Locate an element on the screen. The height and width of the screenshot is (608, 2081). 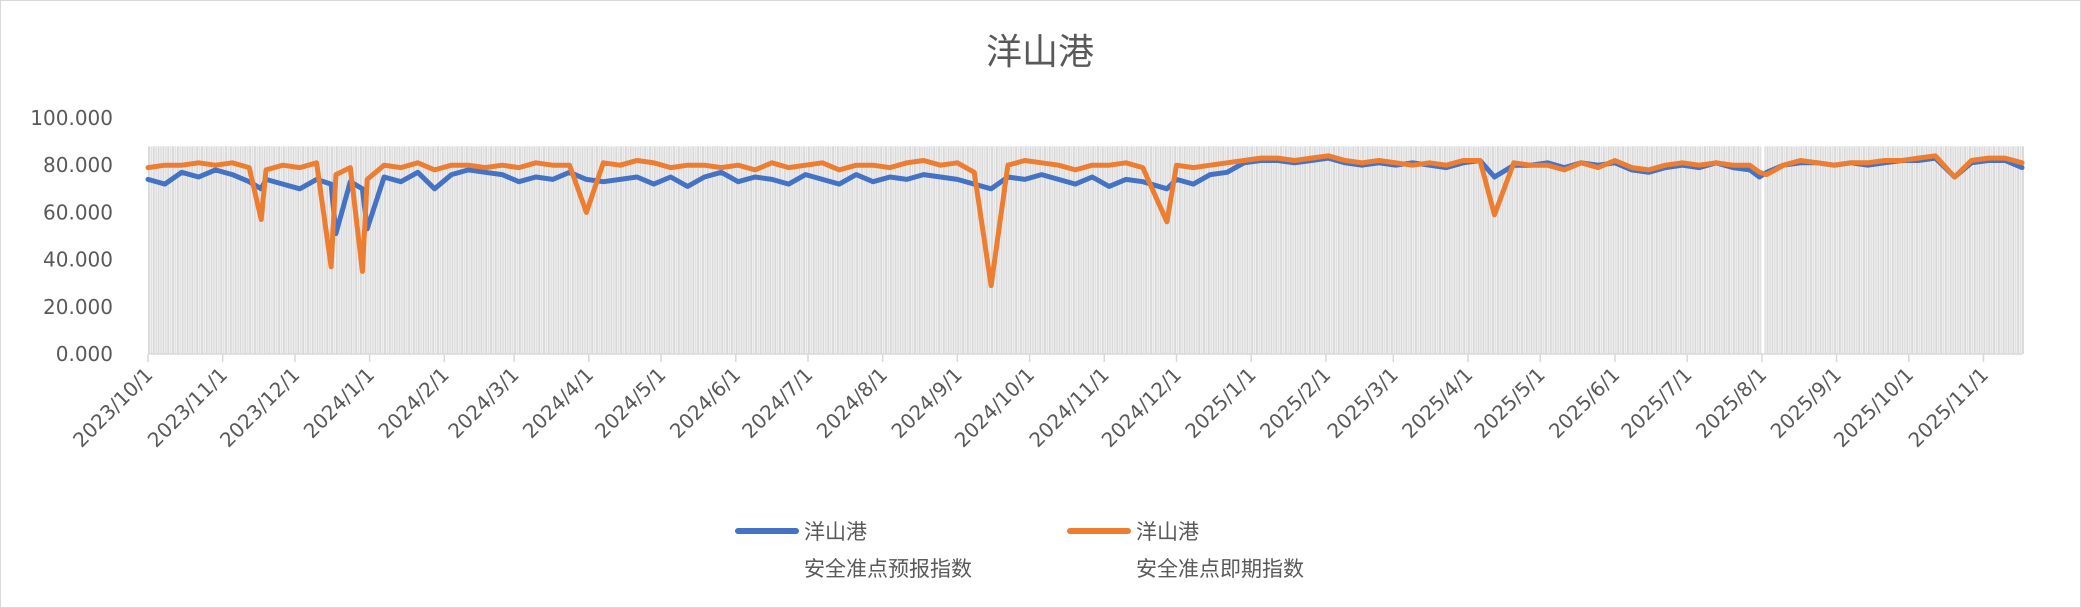
legend-item-spot: 洋山港 安全准点即期指数 is located at coordinates (1185, 550).